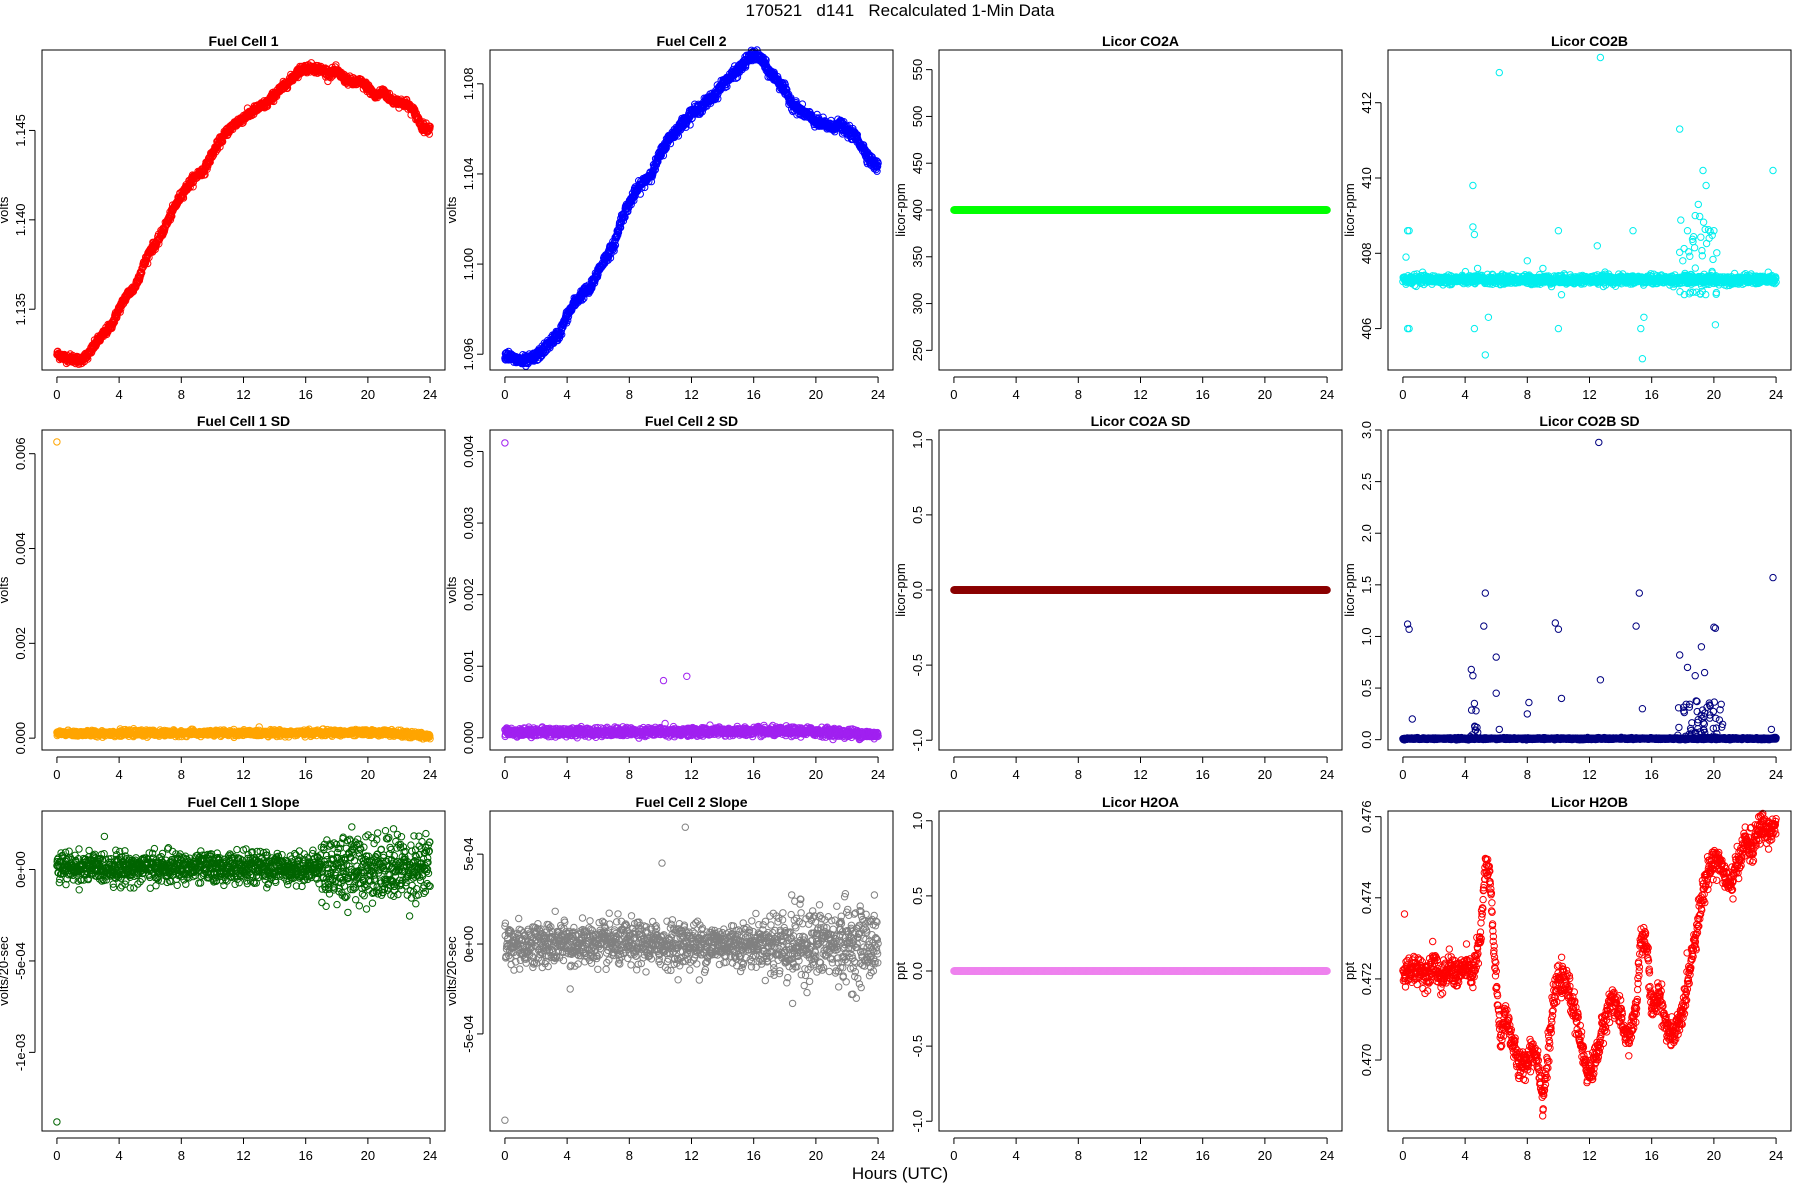 This screenshot has height=1200, width=1800. Describe the element at coordinates (691, 41) in the screenshot. I see `panel-title: Fuel Cell 2` at that location.